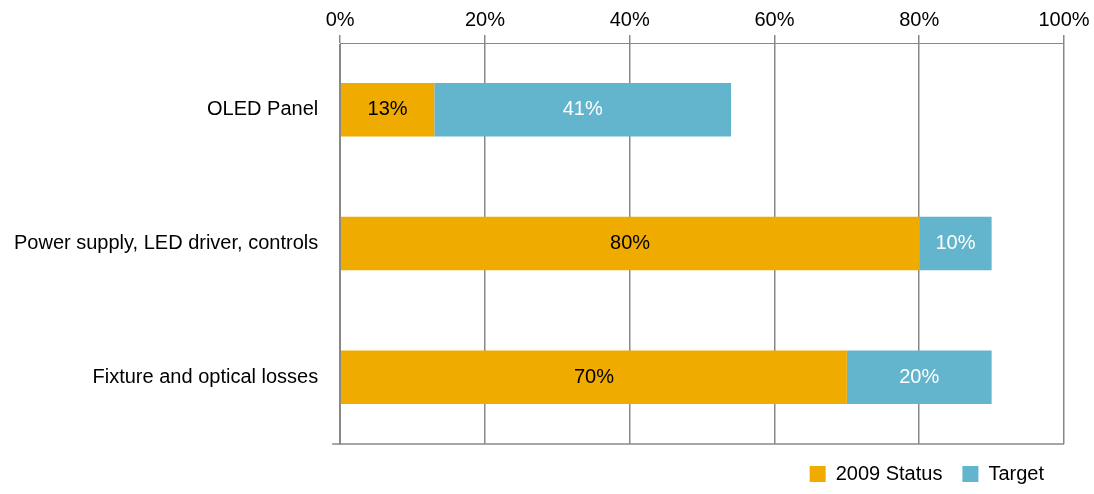 This screenshot has height=494, width=1094. What do you see at coordinates (340, 18) in the screenshot?
I see `x-tick-label: 0%` at bounding box center [340, 18].